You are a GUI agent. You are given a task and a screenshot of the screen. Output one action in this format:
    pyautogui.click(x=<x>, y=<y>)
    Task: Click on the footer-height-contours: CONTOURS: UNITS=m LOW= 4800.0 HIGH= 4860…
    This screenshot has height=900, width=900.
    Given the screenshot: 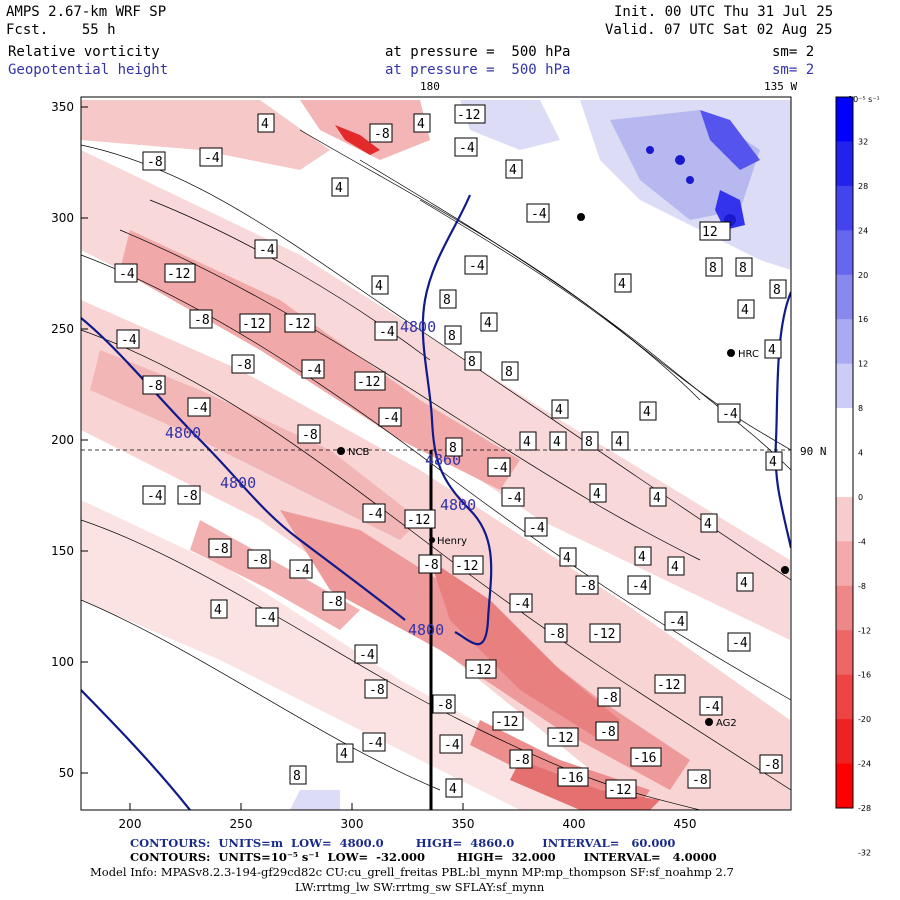 What is the action you would take?
    pyautogui.click(x=403, y=843)
    